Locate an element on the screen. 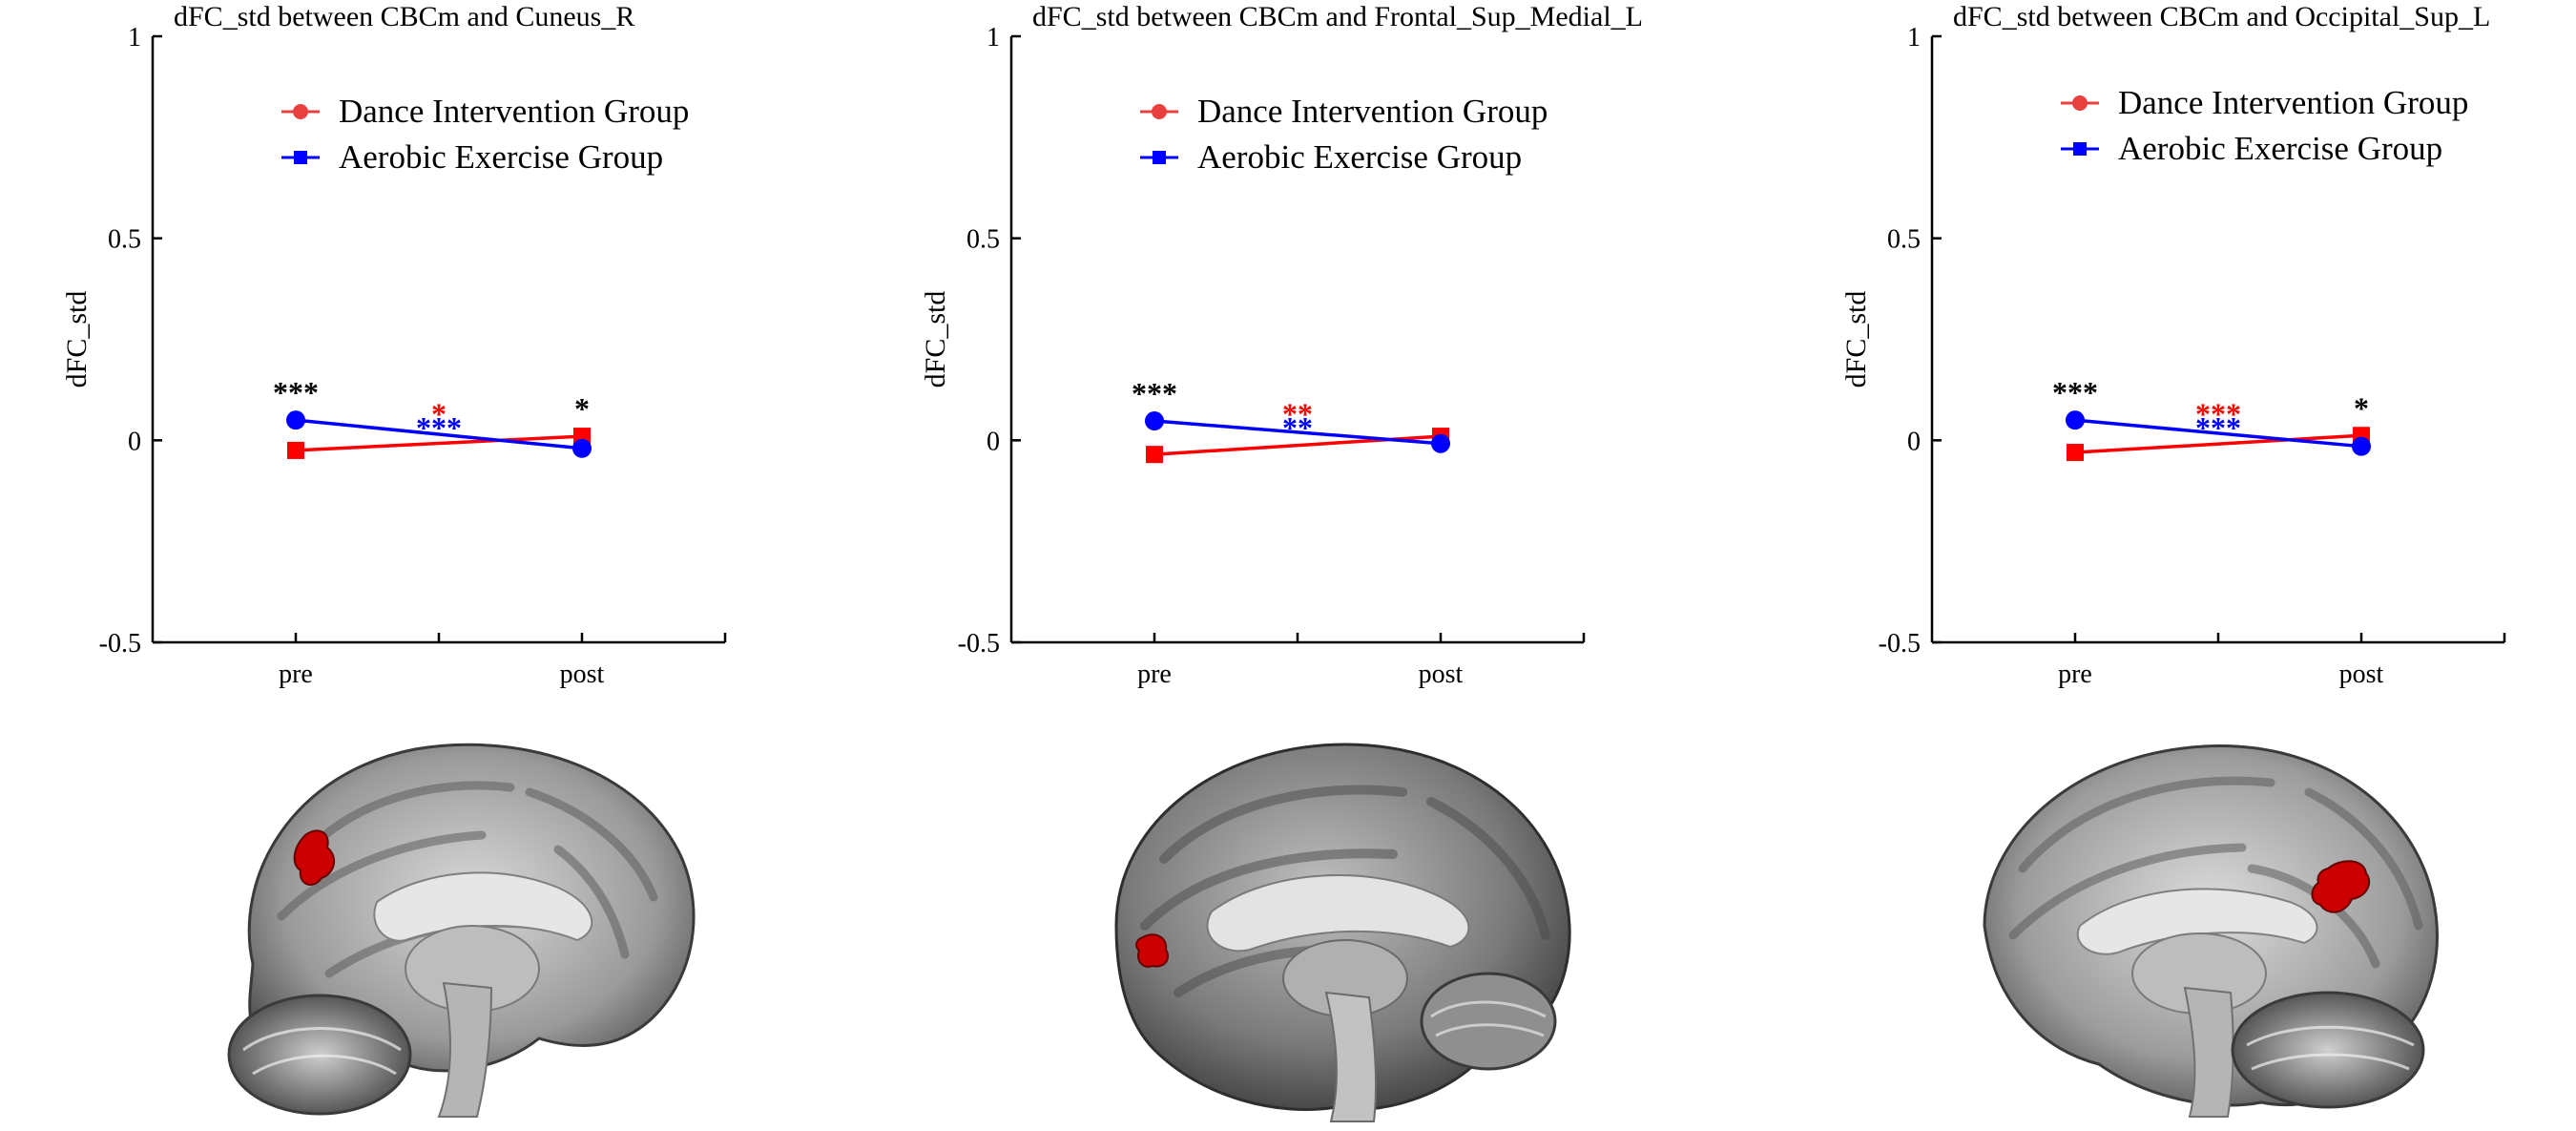 This screenshot has height=1131, width=2576. significance-change-dance: * is located at coordinates (439, 413).